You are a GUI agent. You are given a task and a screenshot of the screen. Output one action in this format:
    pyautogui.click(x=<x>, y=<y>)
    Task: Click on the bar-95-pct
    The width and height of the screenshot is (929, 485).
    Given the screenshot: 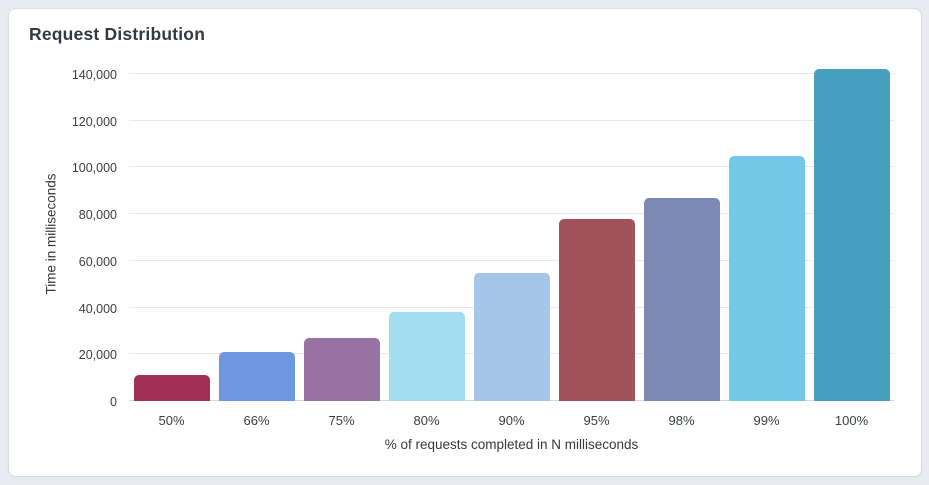 What is the action you would take?
    pyautogui.click(x=596, y=309)
    